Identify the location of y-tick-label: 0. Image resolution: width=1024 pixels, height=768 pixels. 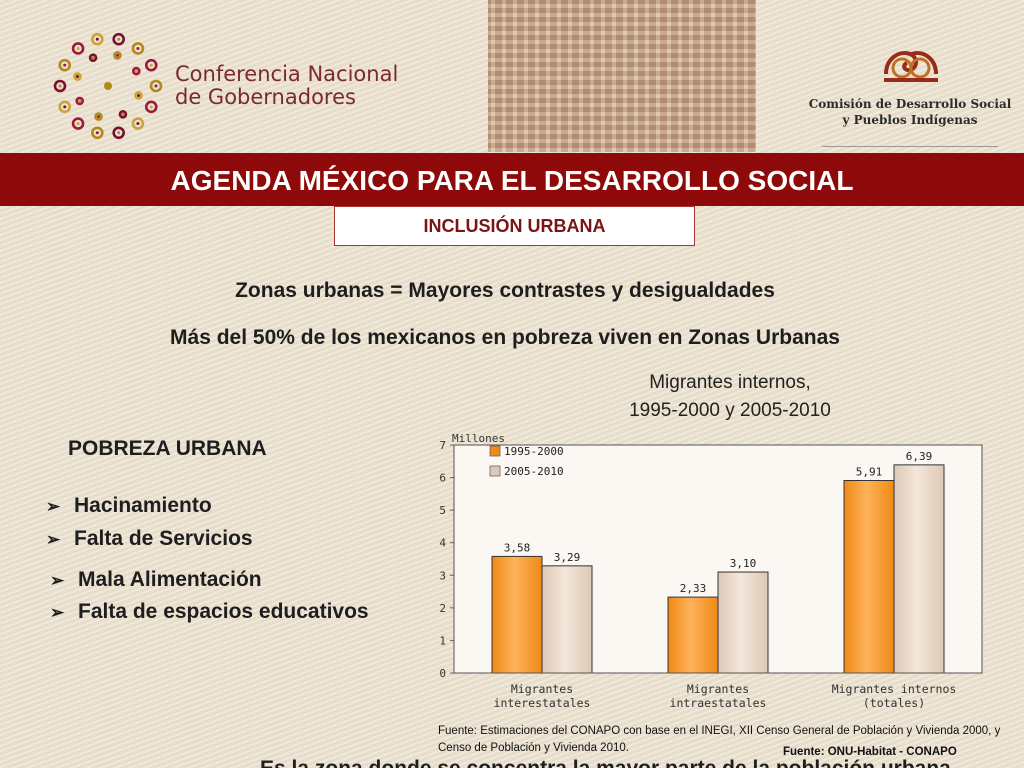
(442, 673).